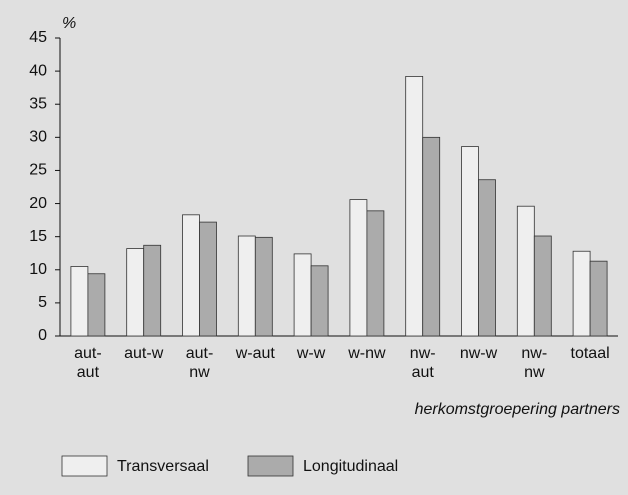  I want to click on y-tick-label: 20, so click(38, 203).